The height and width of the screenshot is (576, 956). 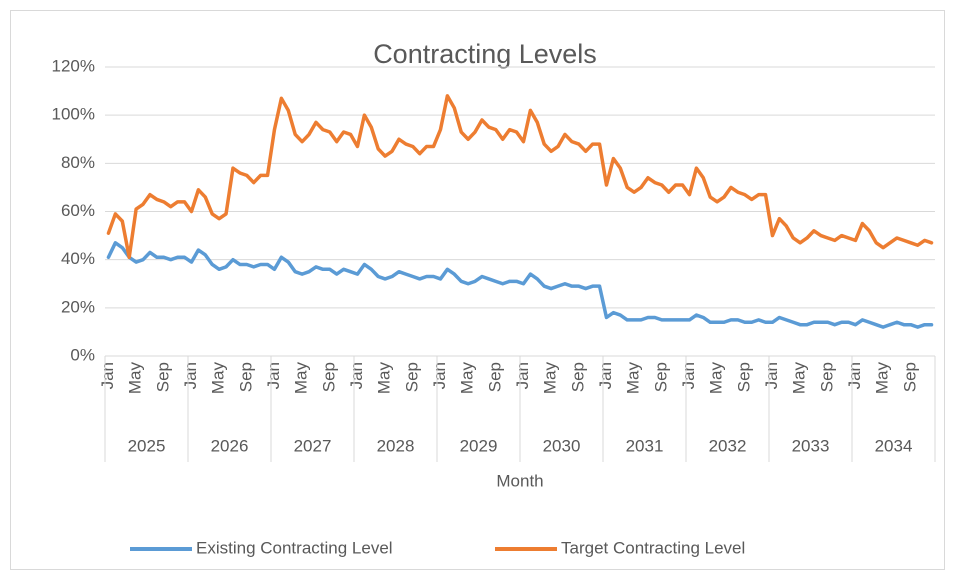 I want to click on x-group-label: 2032, so click(x=728, y=445).